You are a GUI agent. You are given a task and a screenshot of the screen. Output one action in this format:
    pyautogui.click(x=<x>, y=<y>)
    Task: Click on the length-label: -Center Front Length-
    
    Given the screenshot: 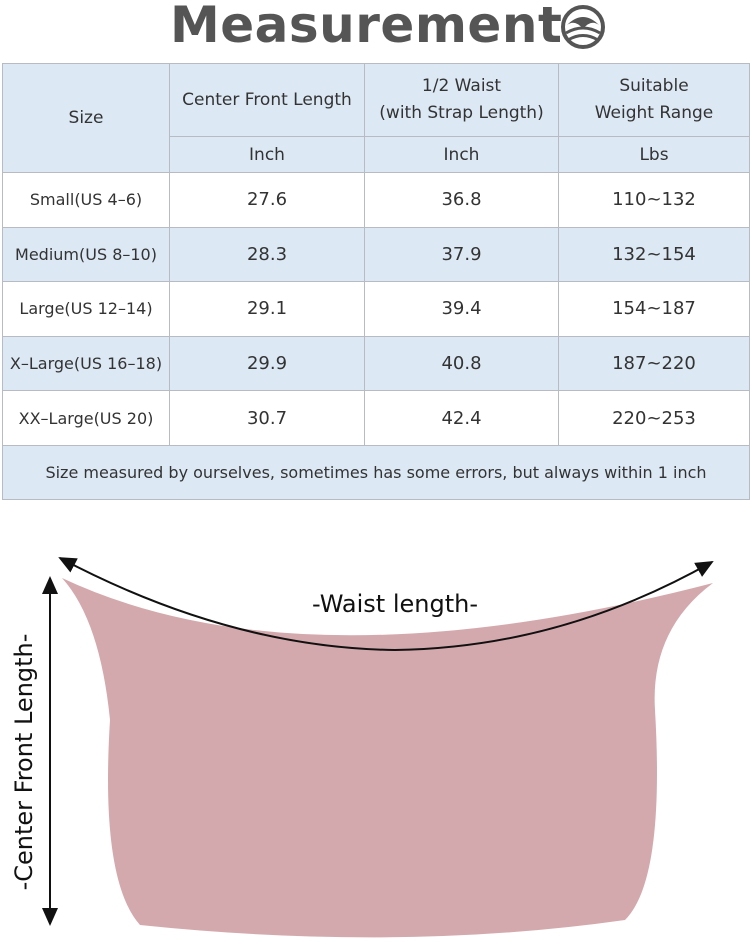 What is the action you would take?
    pyautogui.click(x=24, y=762)
    